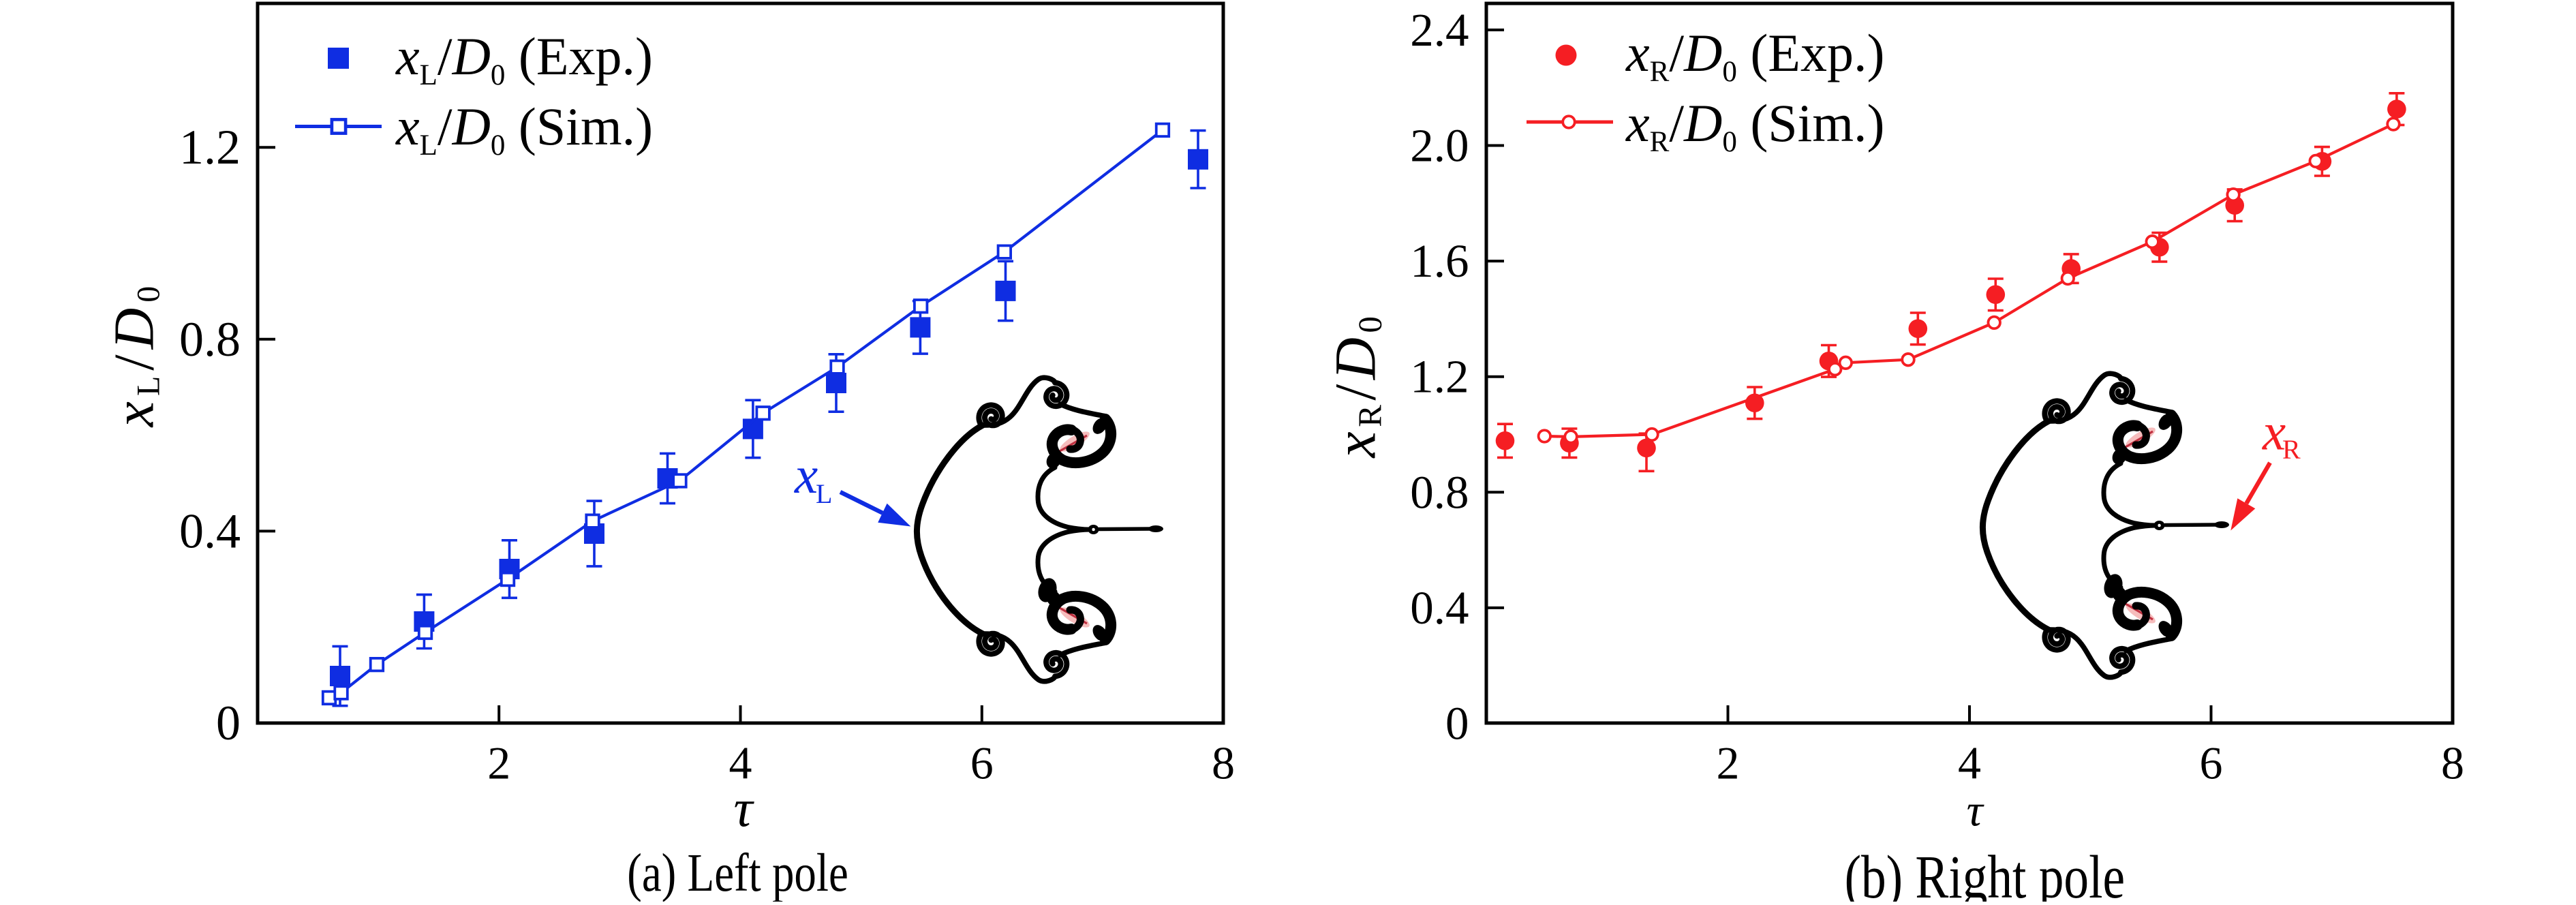  Describe the element at coordinates (524, 59) in the screenshot. I see `svg-text: xL/D0 (Exp.)` at that location.